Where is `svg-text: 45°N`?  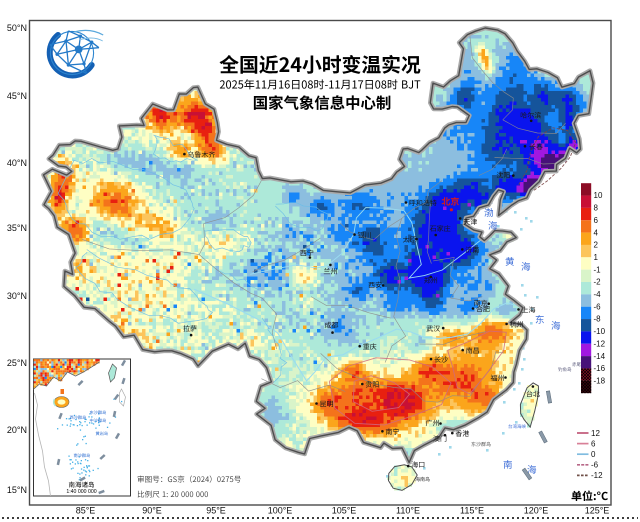 svg-text: 45°N is located at coordinates (17, 96).